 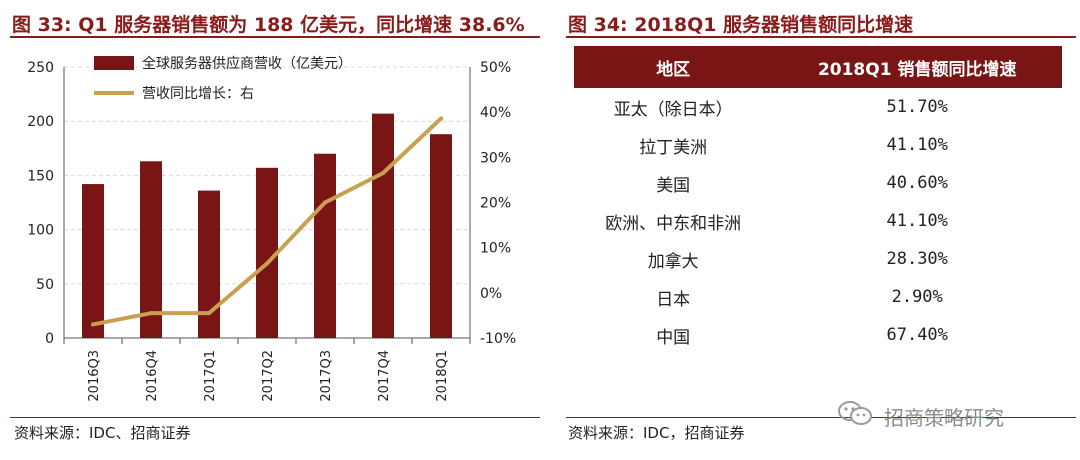 What do you see at coordinates (673, 185) in the screenshot?
I see `region-cell: 美国` at bounding box center [673, 185].